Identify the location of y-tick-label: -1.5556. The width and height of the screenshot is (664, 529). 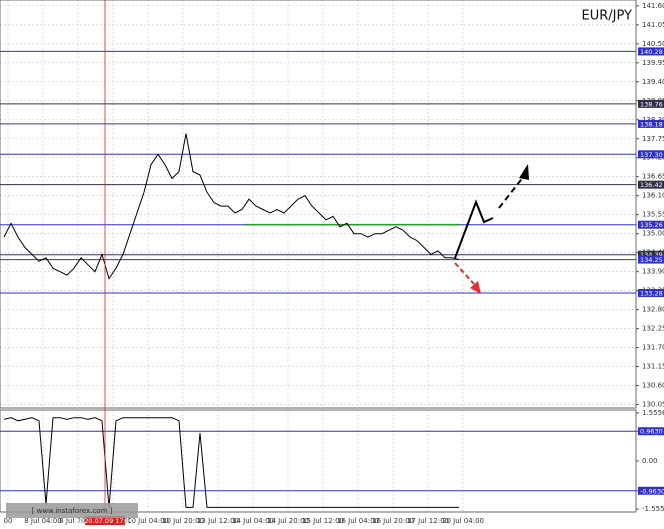
(653, 509).